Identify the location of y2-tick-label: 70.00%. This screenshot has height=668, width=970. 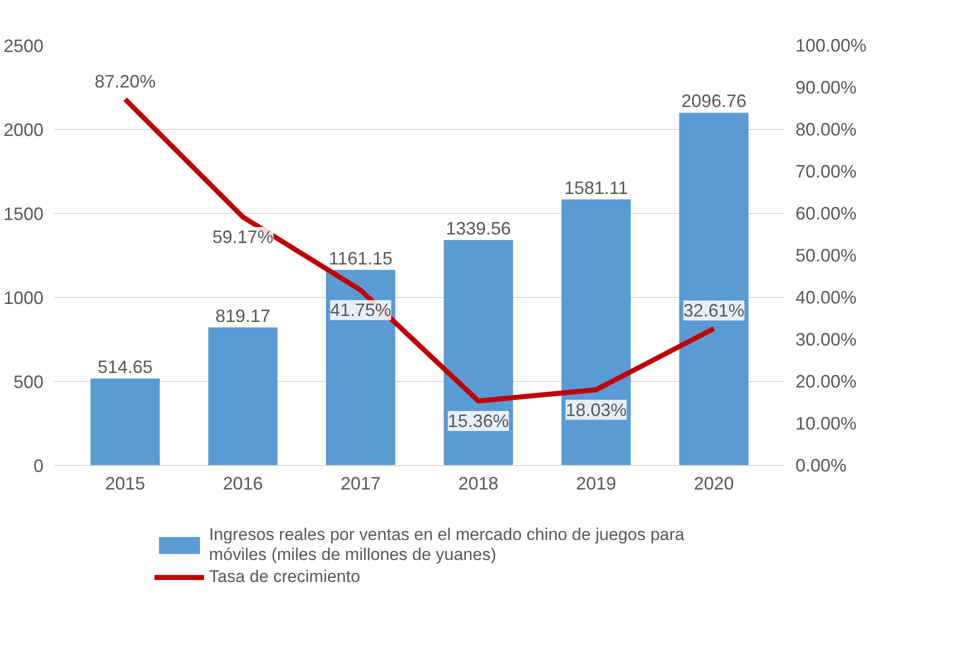
(826, 172).